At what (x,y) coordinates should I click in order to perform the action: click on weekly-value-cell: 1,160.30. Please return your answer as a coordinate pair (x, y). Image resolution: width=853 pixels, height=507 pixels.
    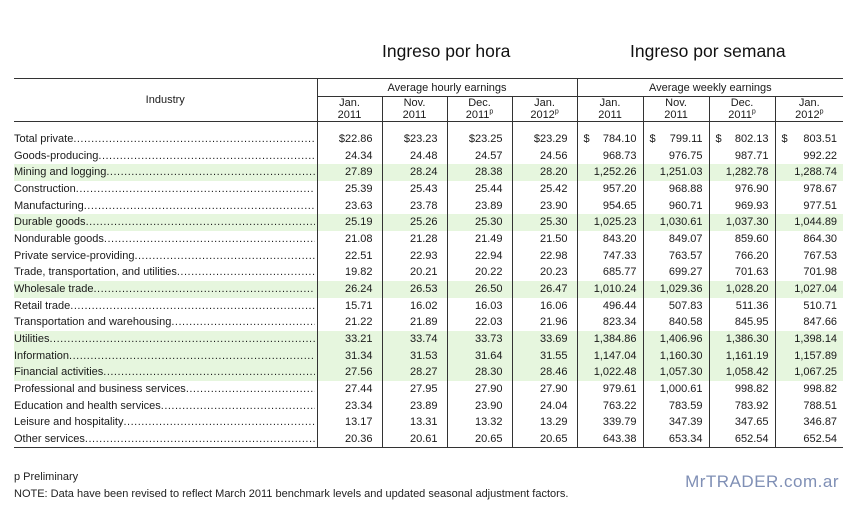
    Looking at the image, I should click on (676, 356).